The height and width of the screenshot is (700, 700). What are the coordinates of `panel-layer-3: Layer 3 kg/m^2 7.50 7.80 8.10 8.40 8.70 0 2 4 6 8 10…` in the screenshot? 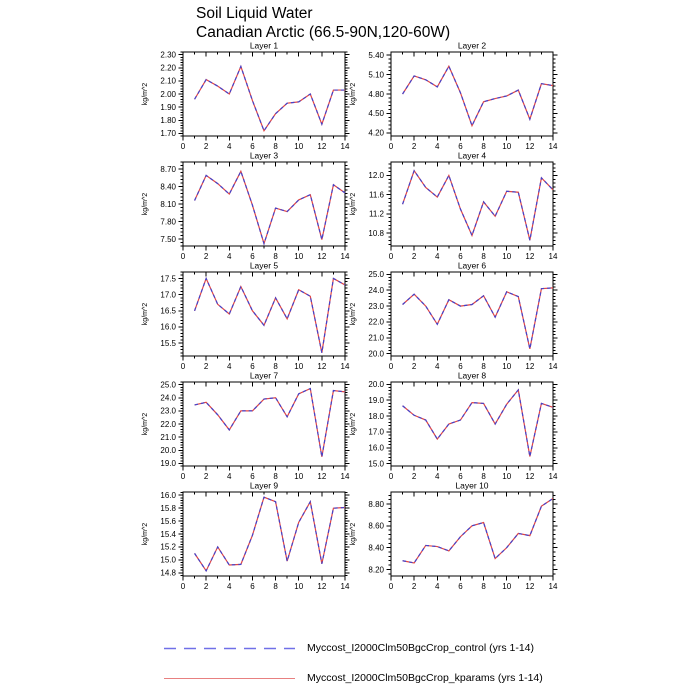 It's located at (246, 206).